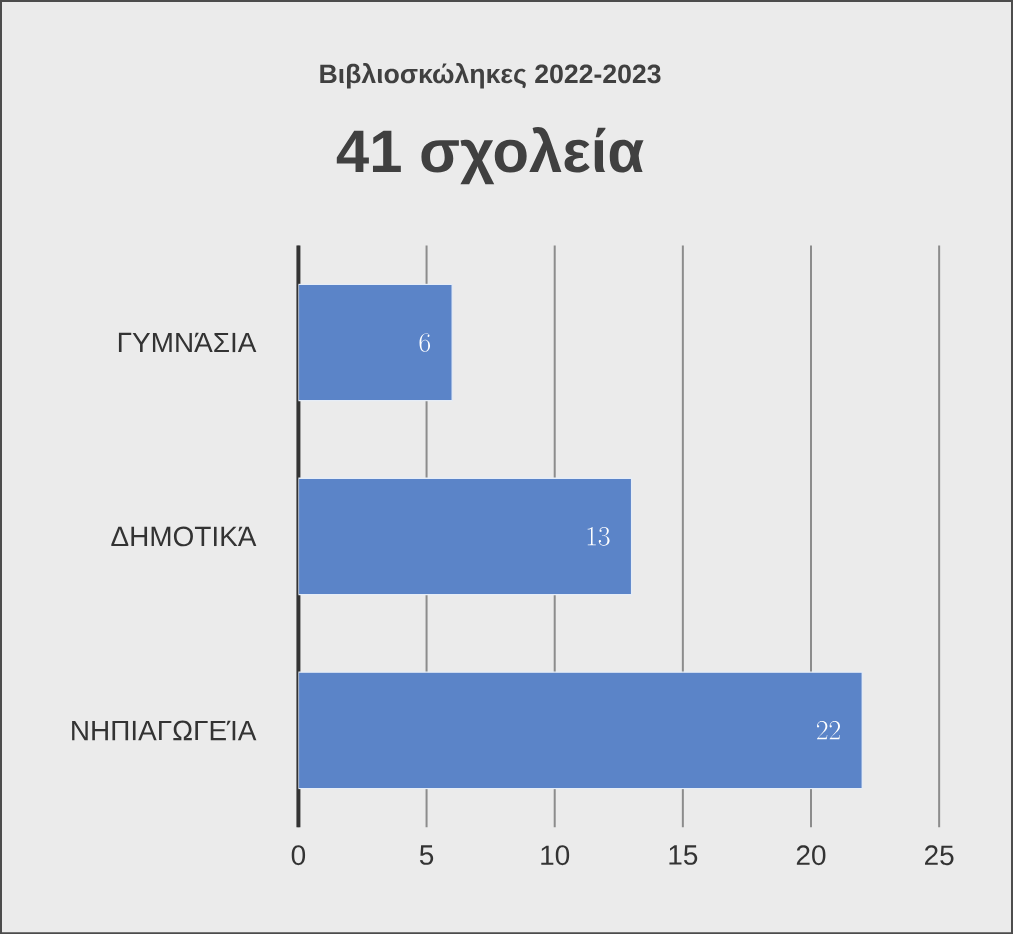 The height and width of the screenshot is (934, 1013). I want to click on x-tick-label: 5, so click(426, 855).